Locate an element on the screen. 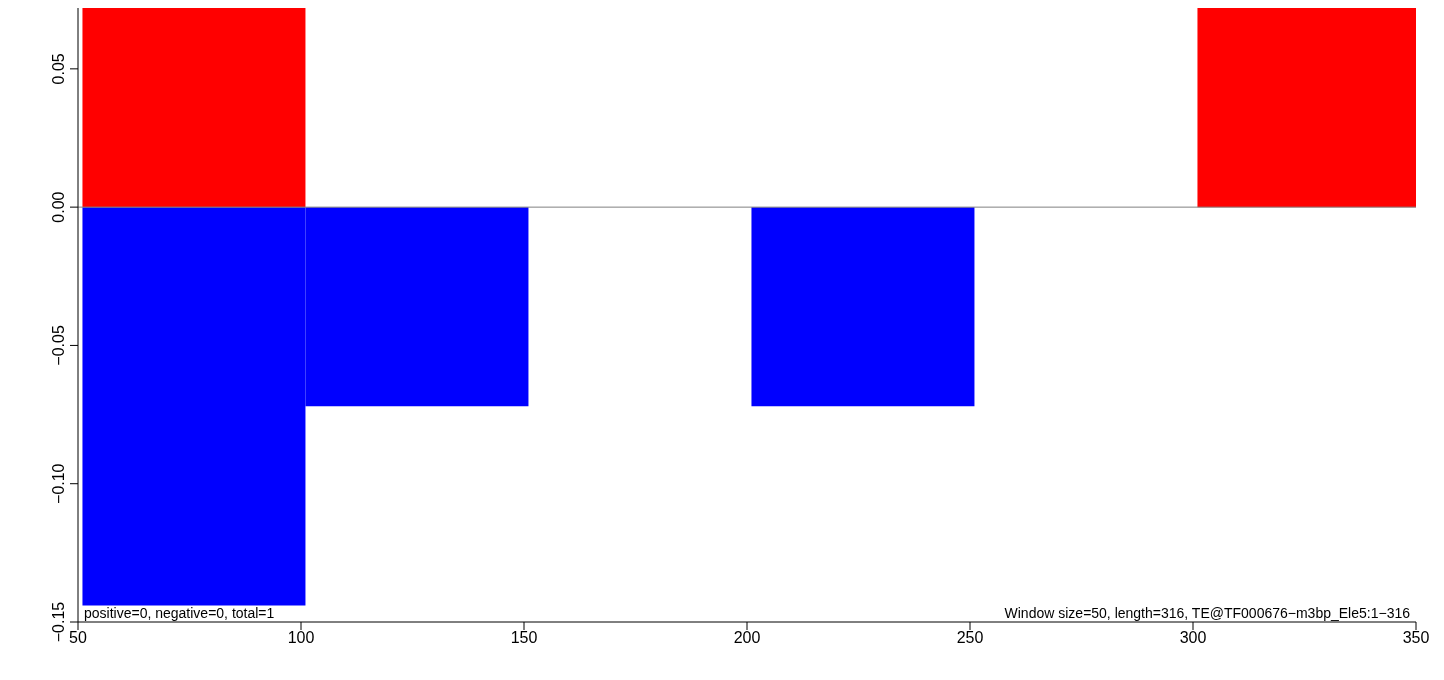 This screenshot has height=680, width=1444. annotation: positive=0, negative=0, total=1 is located at coordinates (179, 613).